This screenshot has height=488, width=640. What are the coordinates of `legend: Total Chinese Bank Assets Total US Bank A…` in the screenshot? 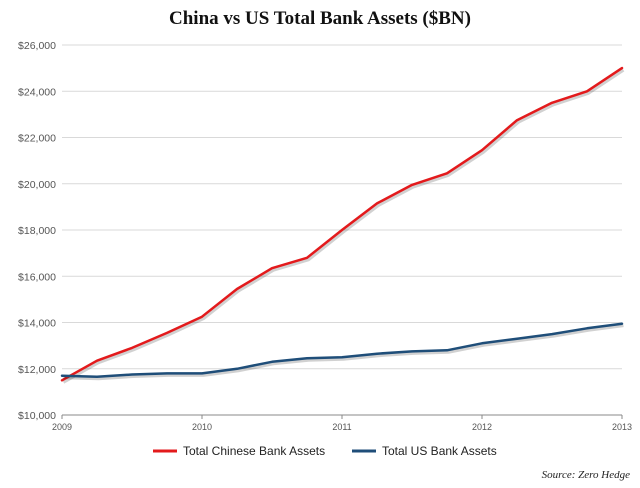 It's located at (325, 451).